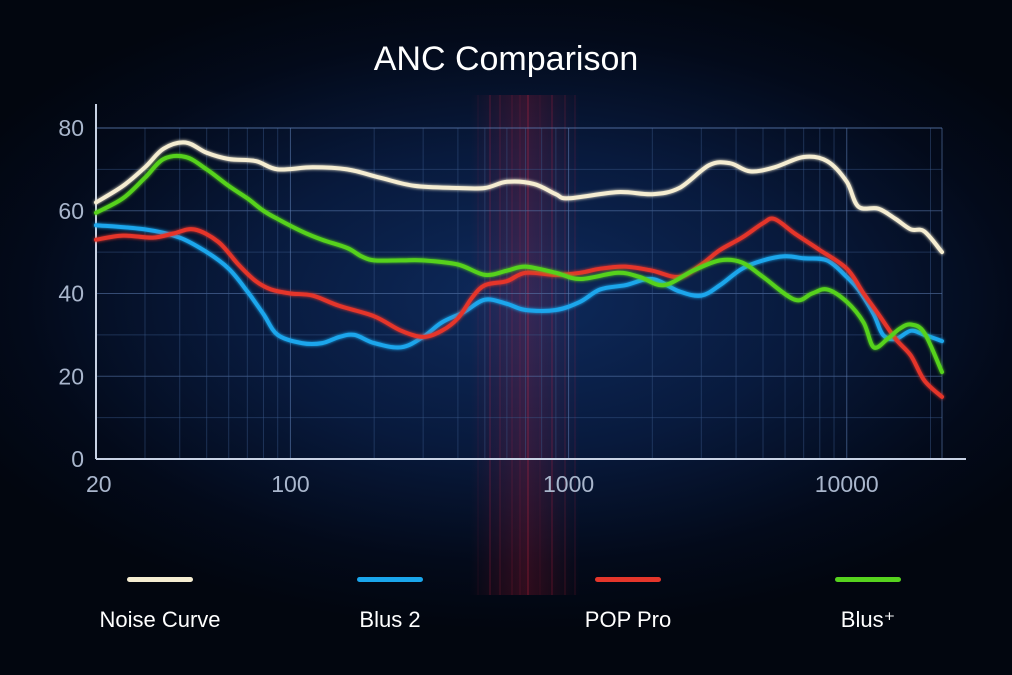 The height and width of the screenshot is (675, 1012). What do you see at coordinates (506, 605) in the screenshot?
I see `chart-legend: Noise Curve Blus 2 POP Pro Blus⁺` at bounding box center [506, 605].